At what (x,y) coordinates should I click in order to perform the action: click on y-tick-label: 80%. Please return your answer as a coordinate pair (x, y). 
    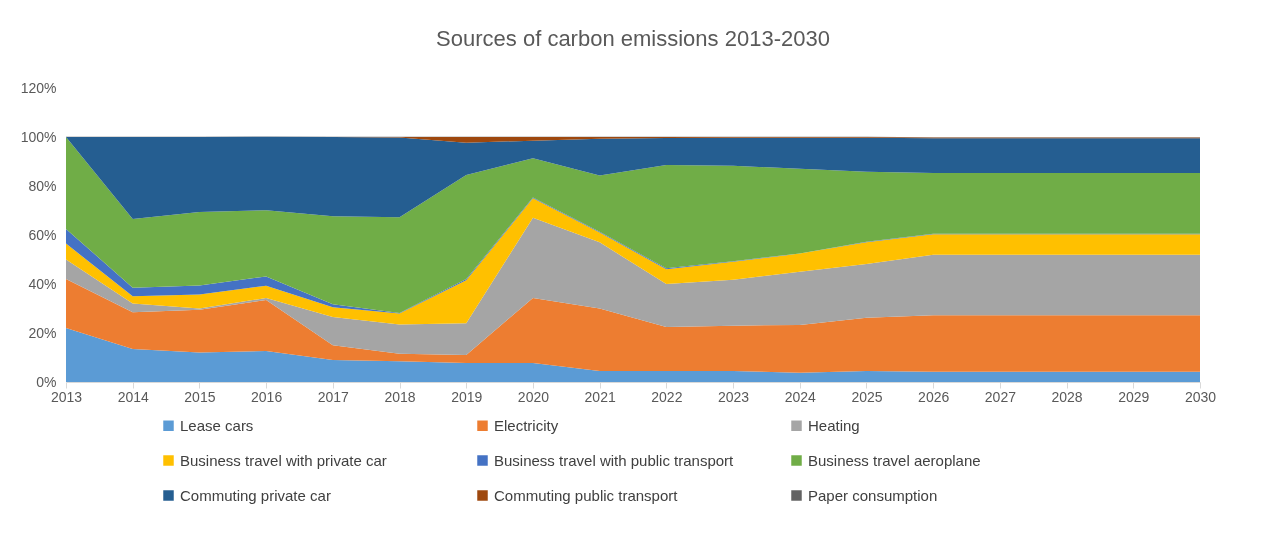
    Looking at the image, I should click on (42, 185).